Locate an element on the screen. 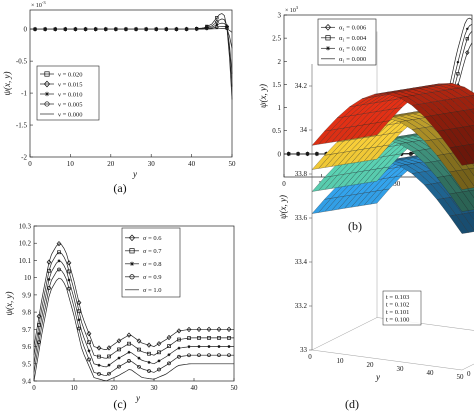 The width and height of the screenshot is (474, 418). legend: α₁ = 0.006 α₁ = 0.004 α₁ = 0.002 α₁ = 0.000 is located at coordinates (347, 42).